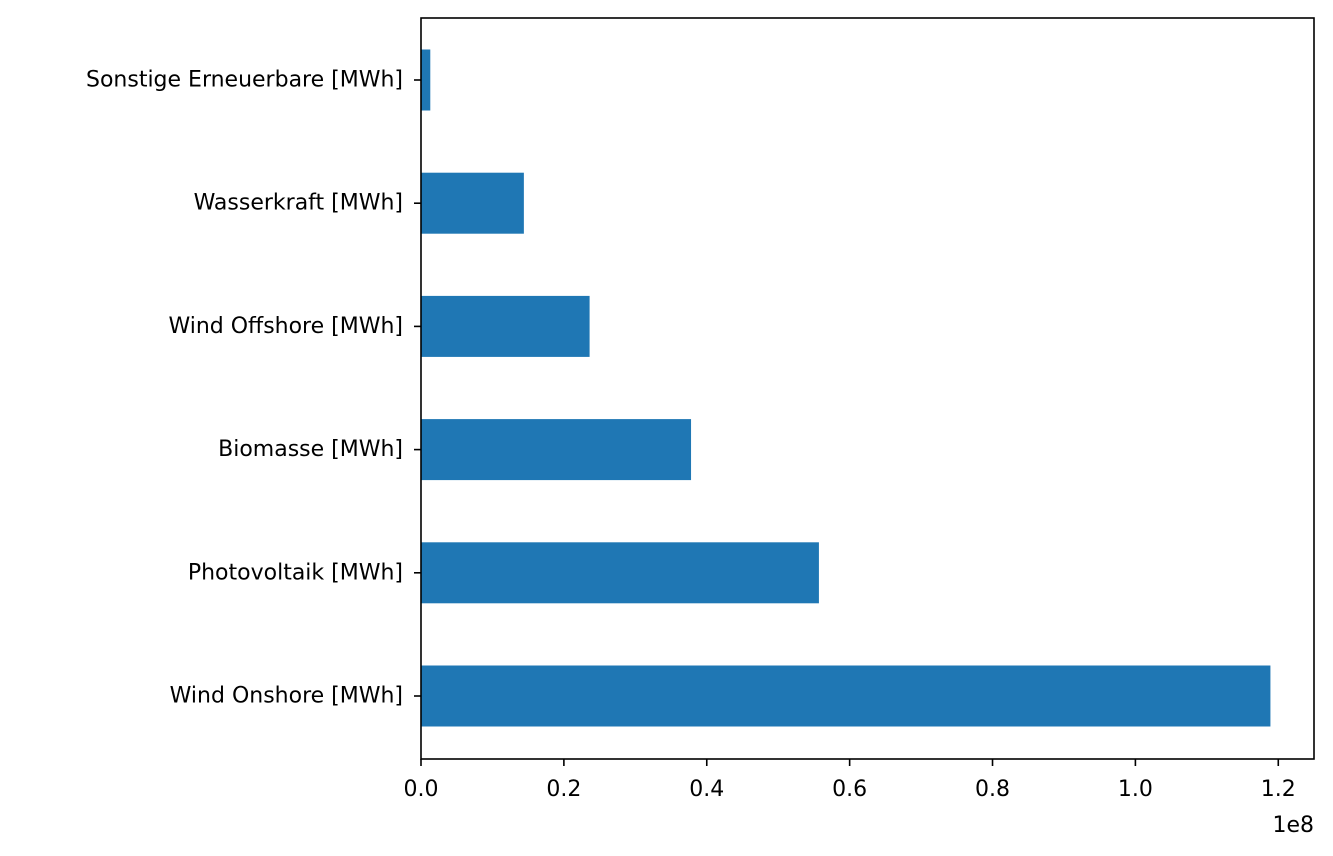 This screenshot has height=856, width=1333. Describe the element at coordinates (285, 326) in the screenshot. I see `y-tick-label: Wind Offshore [MWh]` at that location.